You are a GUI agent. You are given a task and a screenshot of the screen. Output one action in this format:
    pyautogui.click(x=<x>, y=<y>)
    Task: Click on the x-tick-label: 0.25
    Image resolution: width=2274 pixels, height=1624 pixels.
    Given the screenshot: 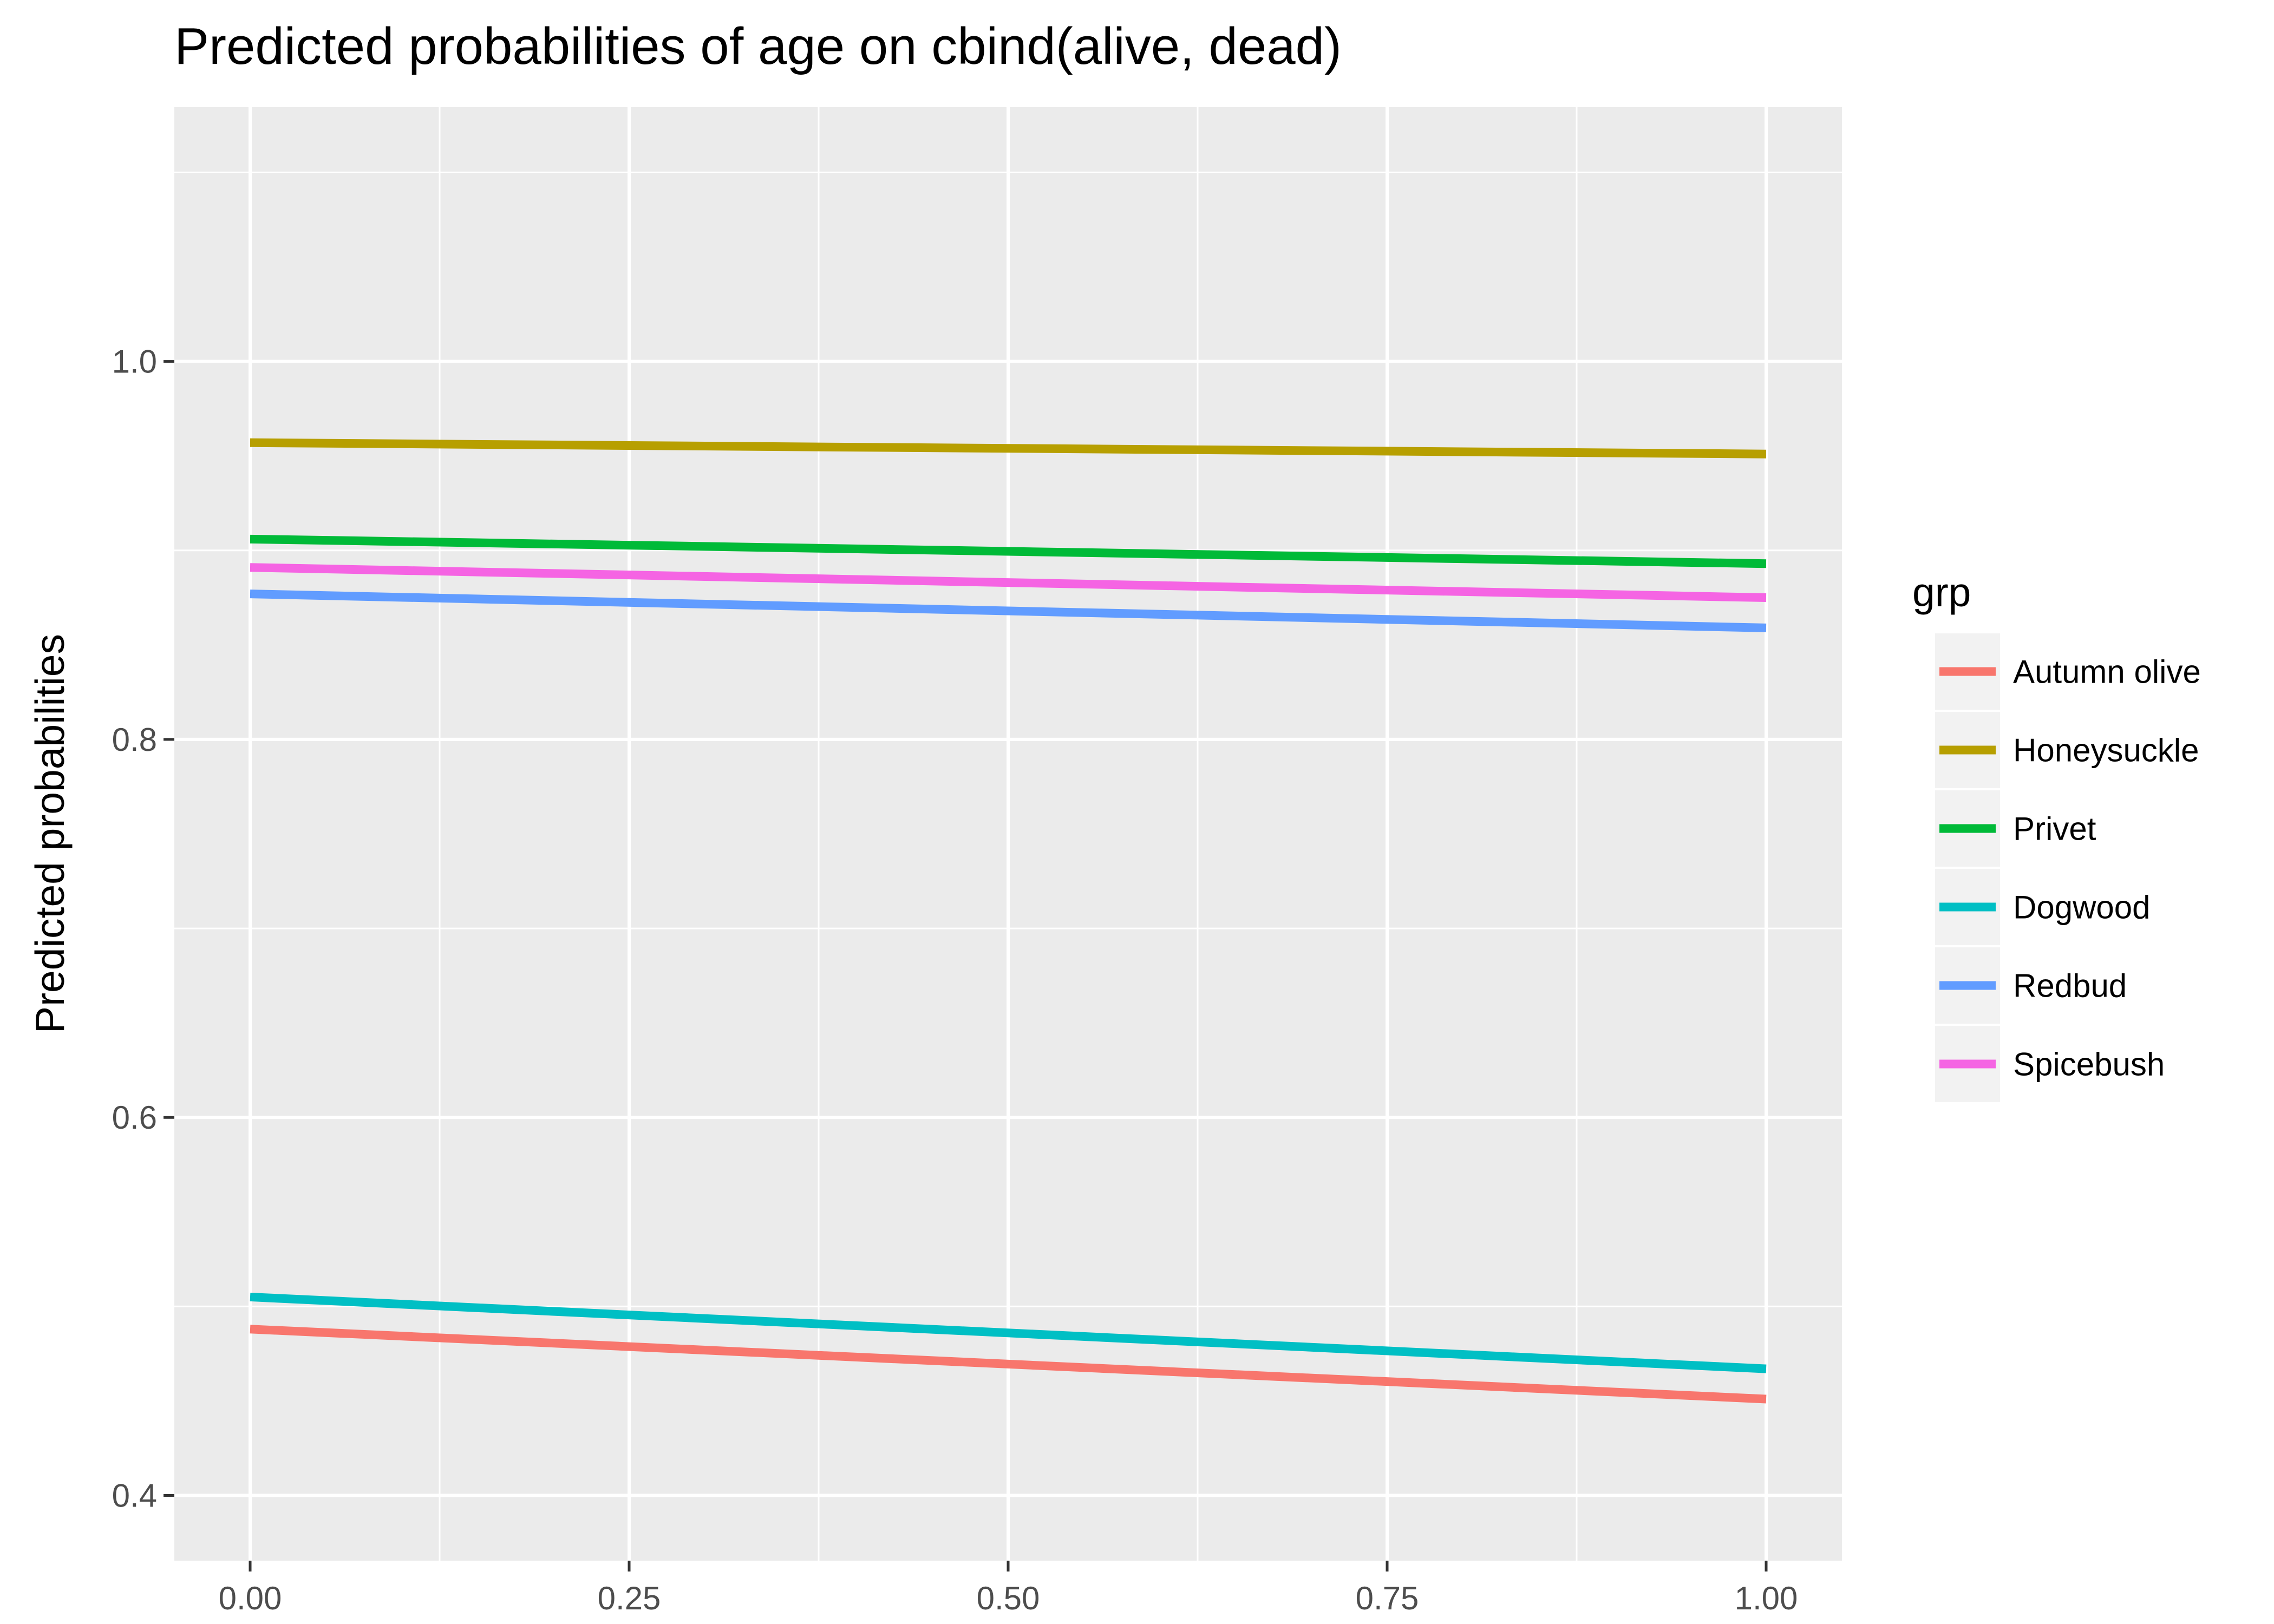 What is the action you would take?
    pyautogui.click(x=630, y=1598)
    